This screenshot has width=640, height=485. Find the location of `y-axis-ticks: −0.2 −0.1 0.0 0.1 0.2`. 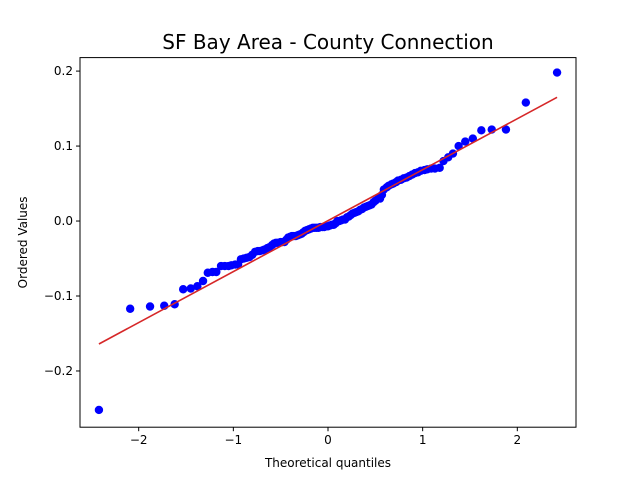

y-axis-ticks: −0.2 −0.1 0.0 0.1 0.2 is located at coordinates (62, 221).